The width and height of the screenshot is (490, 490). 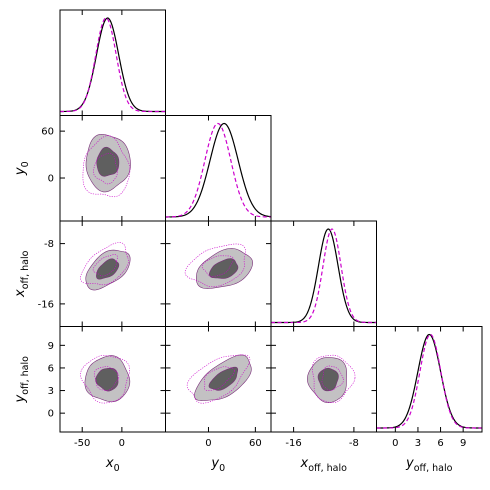 What do you see at coordinates (395, 443) in the screenshot?
I see `x-tick-label-yoff: 0` at bounding box center [395, 443].